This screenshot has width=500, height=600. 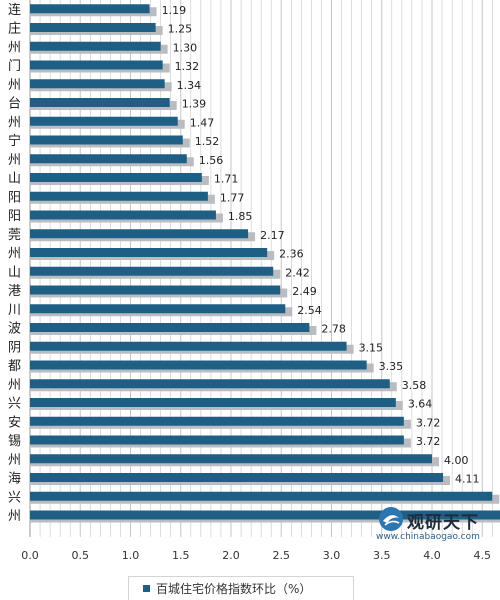 What do you see at coordinates (14, 10) in the screenshot?
I see `category-label: 连` at bounding box center [14, 10].